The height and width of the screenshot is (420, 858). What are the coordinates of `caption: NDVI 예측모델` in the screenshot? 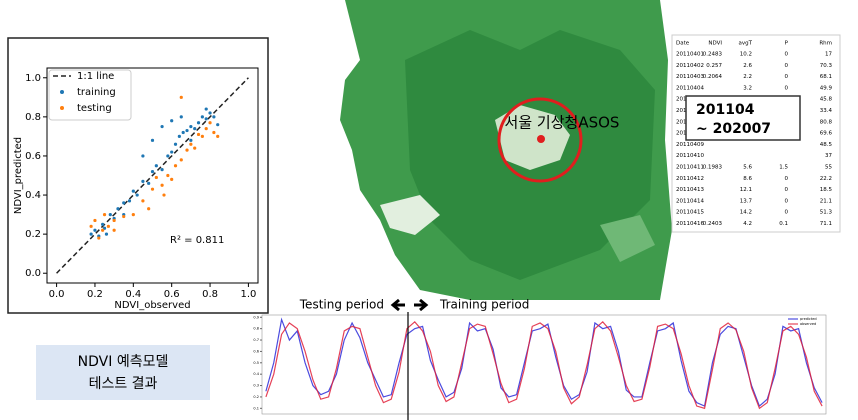 It's located at (123, 362).